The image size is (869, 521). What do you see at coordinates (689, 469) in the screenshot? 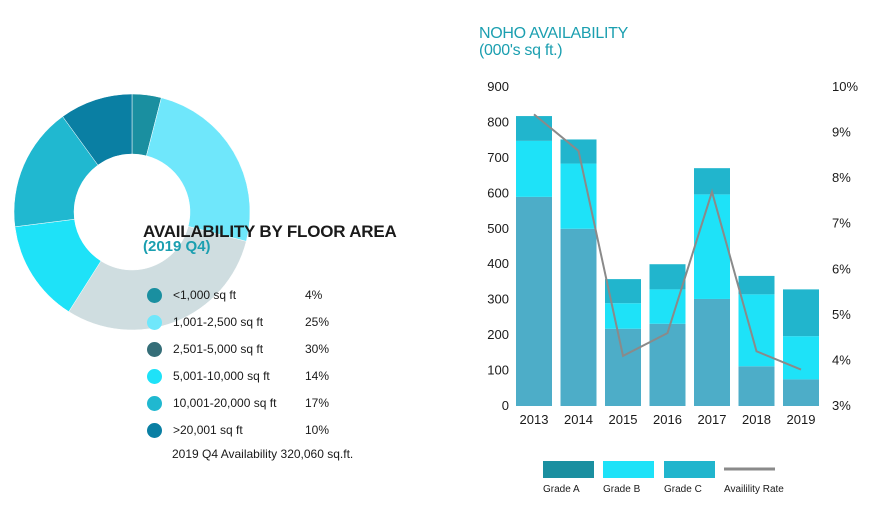
I see `legend-swatch-grade-c` at bounding box center [689, 469].